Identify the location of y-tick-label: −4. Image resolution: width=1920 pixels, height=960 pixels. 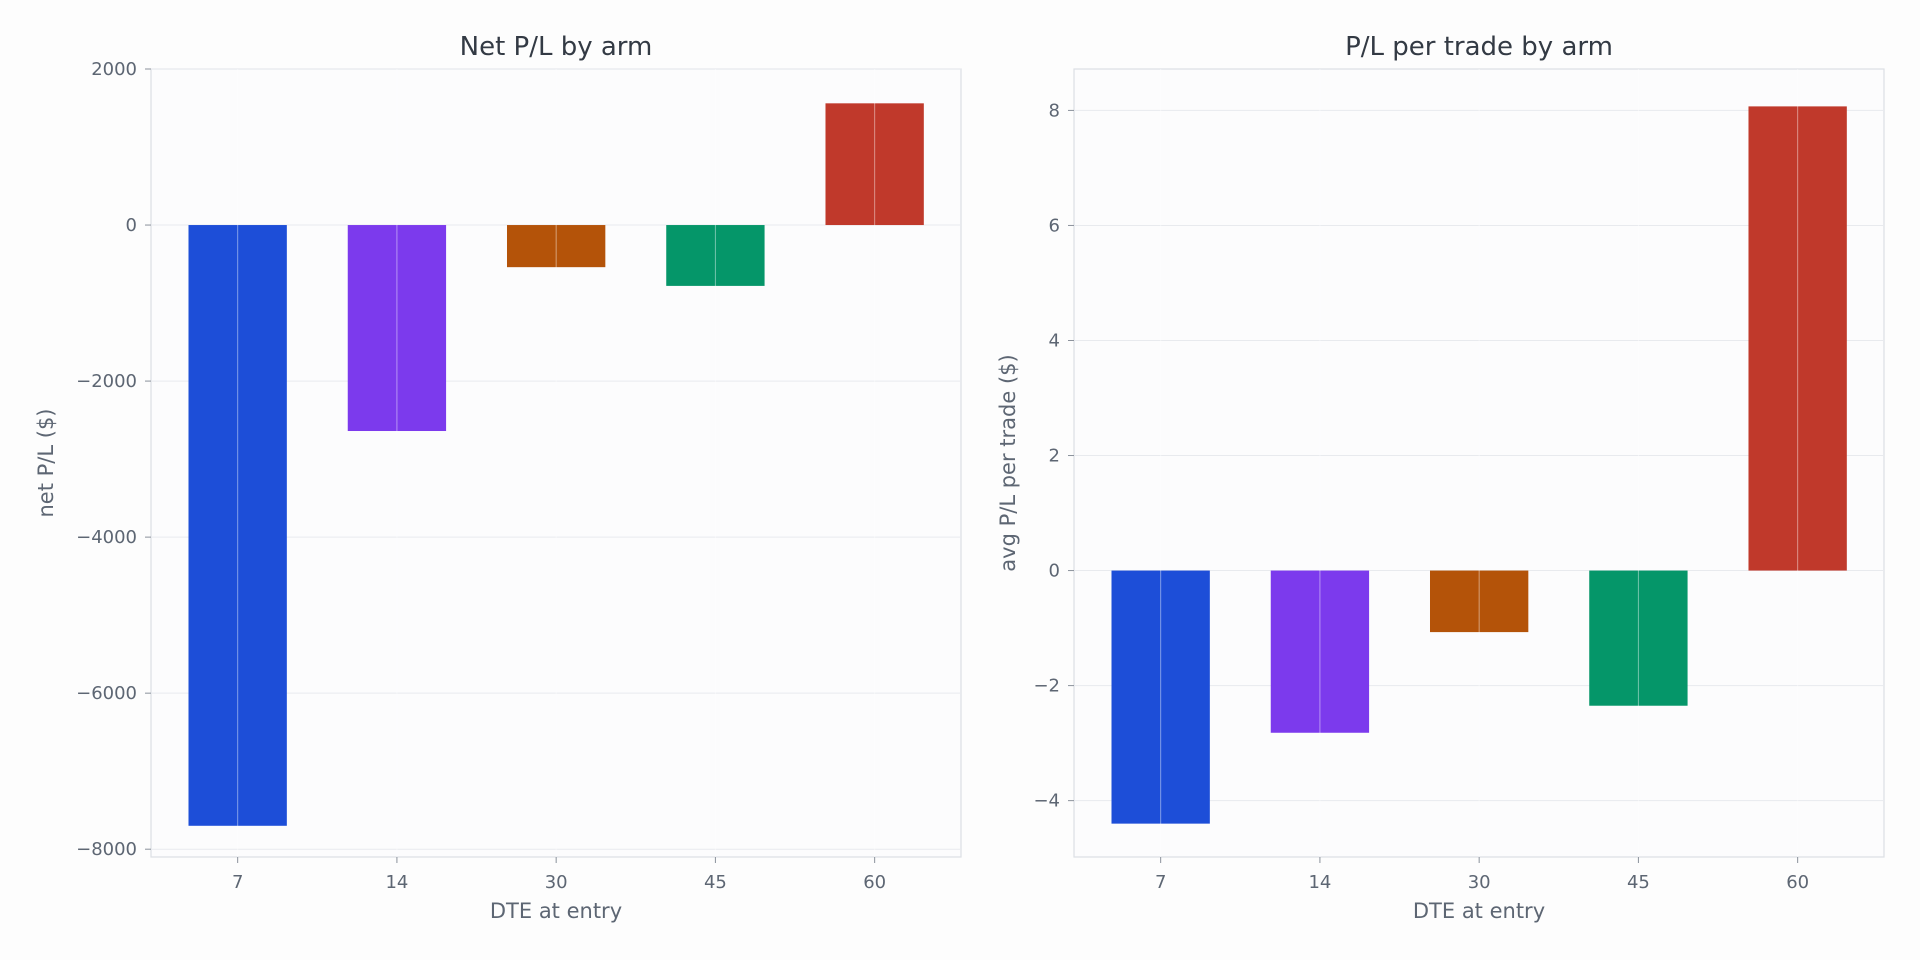
(1046, 801).